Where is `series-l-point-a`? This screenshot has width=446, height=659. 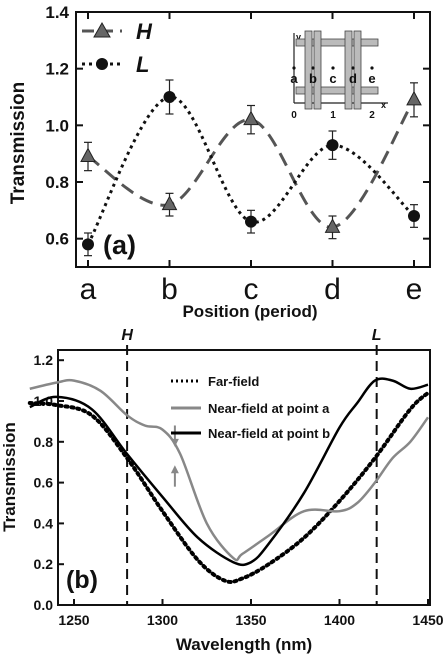
series-l-point-a is located at coordinates (88, 244).